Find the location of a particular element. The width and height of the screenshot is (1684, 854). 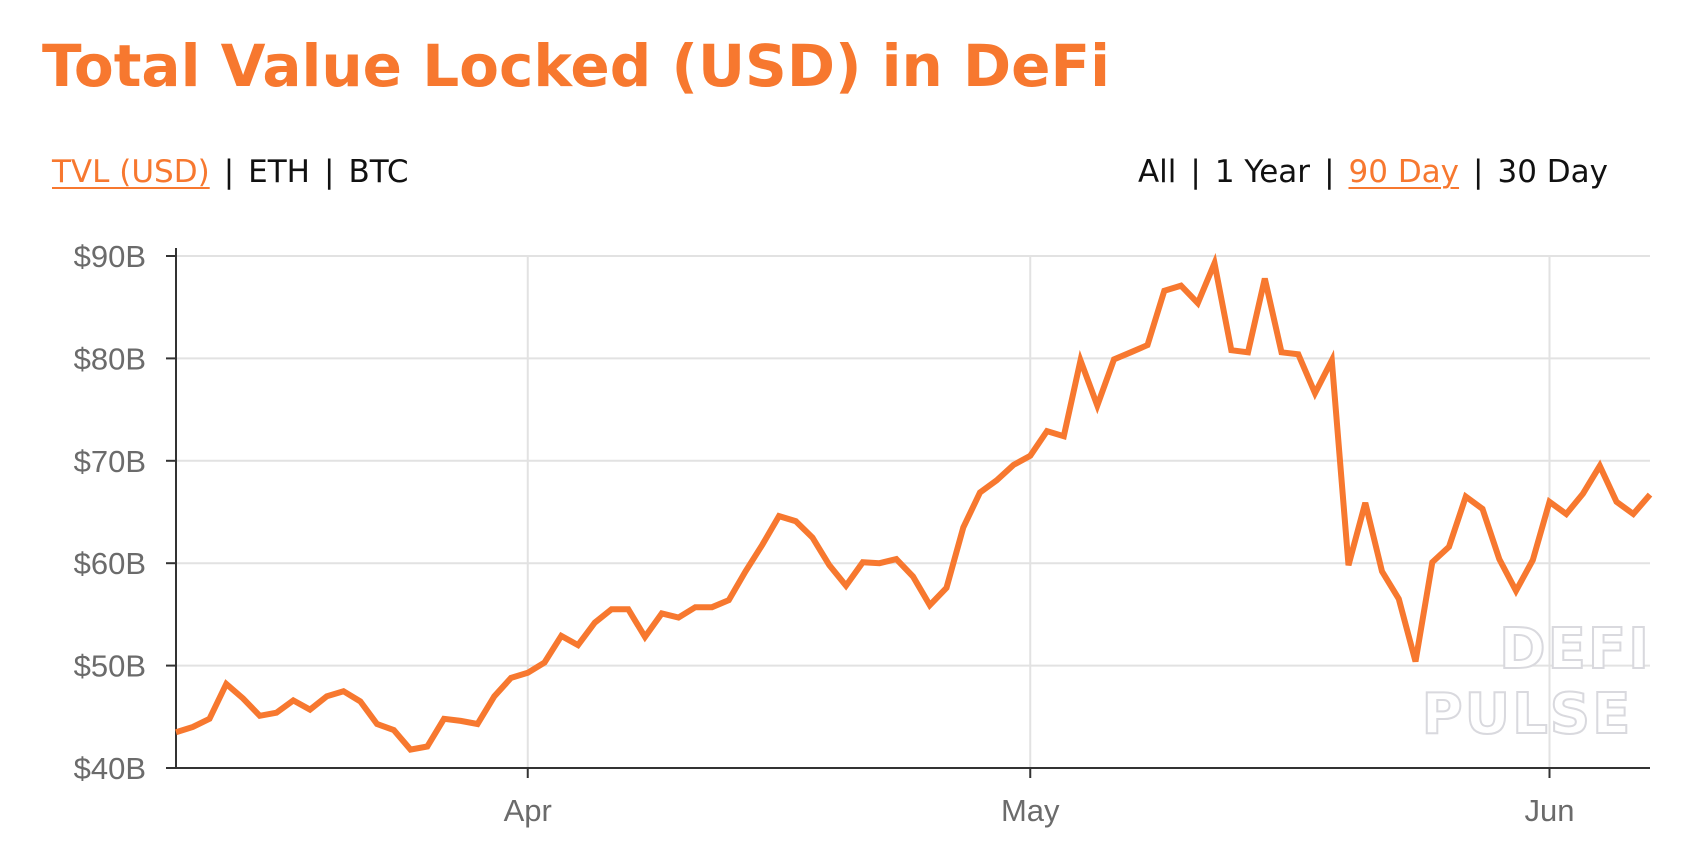

defi-pulse-watermark: DEFI PULSE is located at coordinates (1536, 682).